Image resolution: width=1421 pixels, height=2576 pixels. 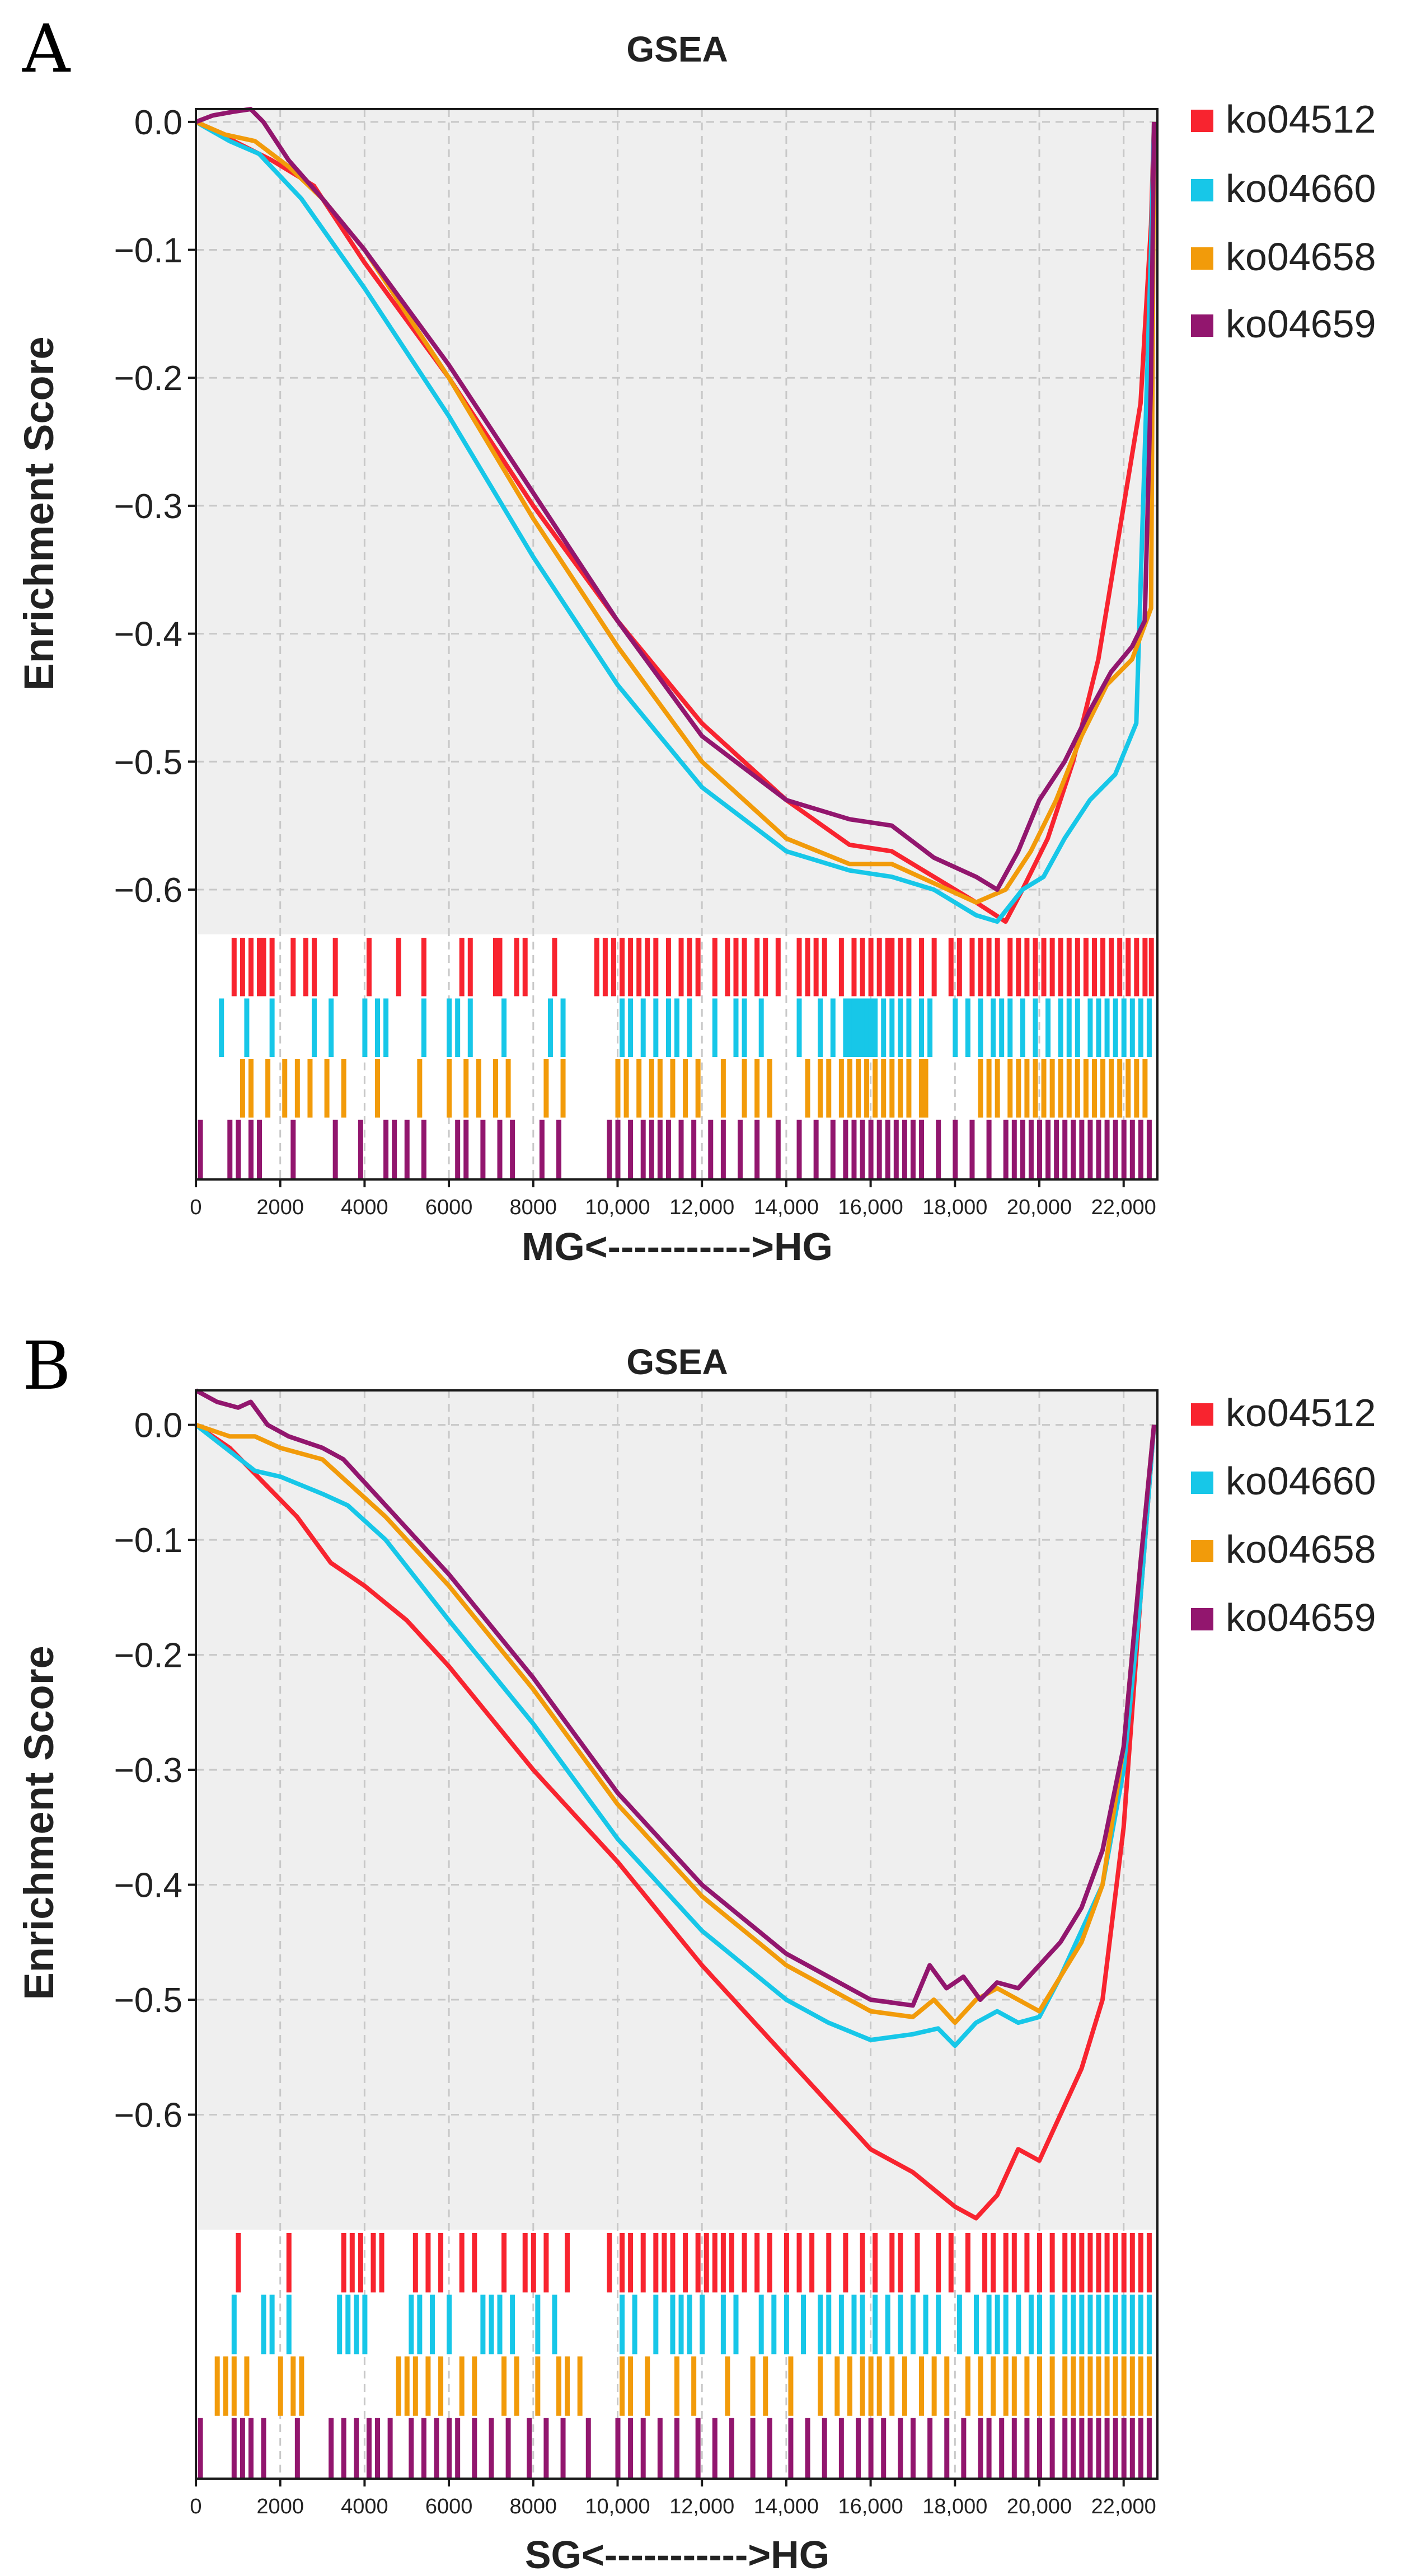 I want to click on panel-b-x-tick-label-9: 18,000, so click(x=954, y=2506).